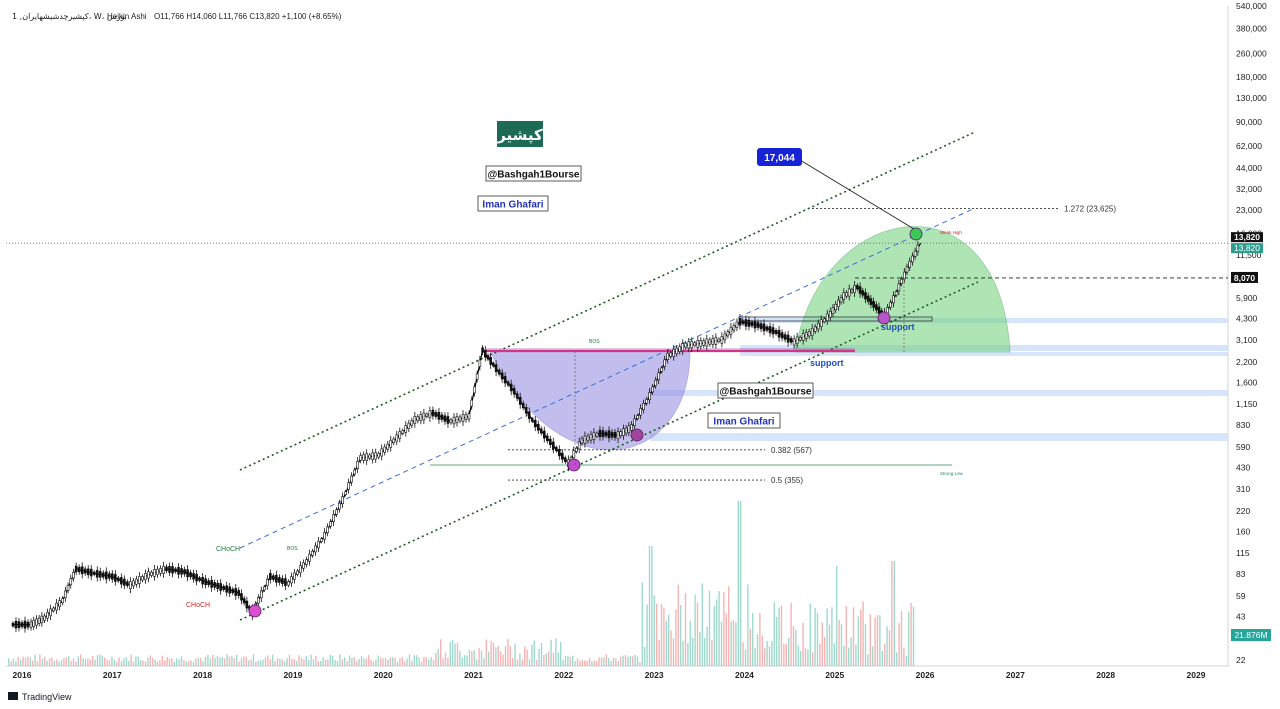 The image size is (1280, 709). Describe the element at coordinates (1249, 255) in the screenshot. I see `price-tick-label: 11,500` at that location.